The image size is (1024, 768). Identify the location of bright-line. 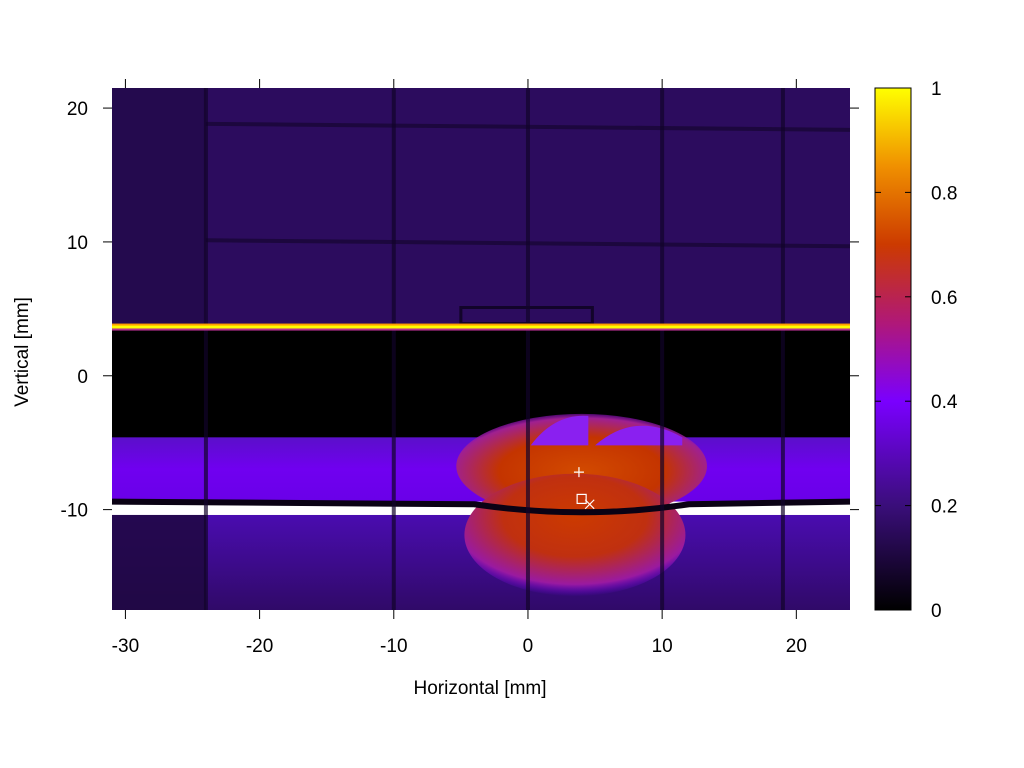
(481, 327).